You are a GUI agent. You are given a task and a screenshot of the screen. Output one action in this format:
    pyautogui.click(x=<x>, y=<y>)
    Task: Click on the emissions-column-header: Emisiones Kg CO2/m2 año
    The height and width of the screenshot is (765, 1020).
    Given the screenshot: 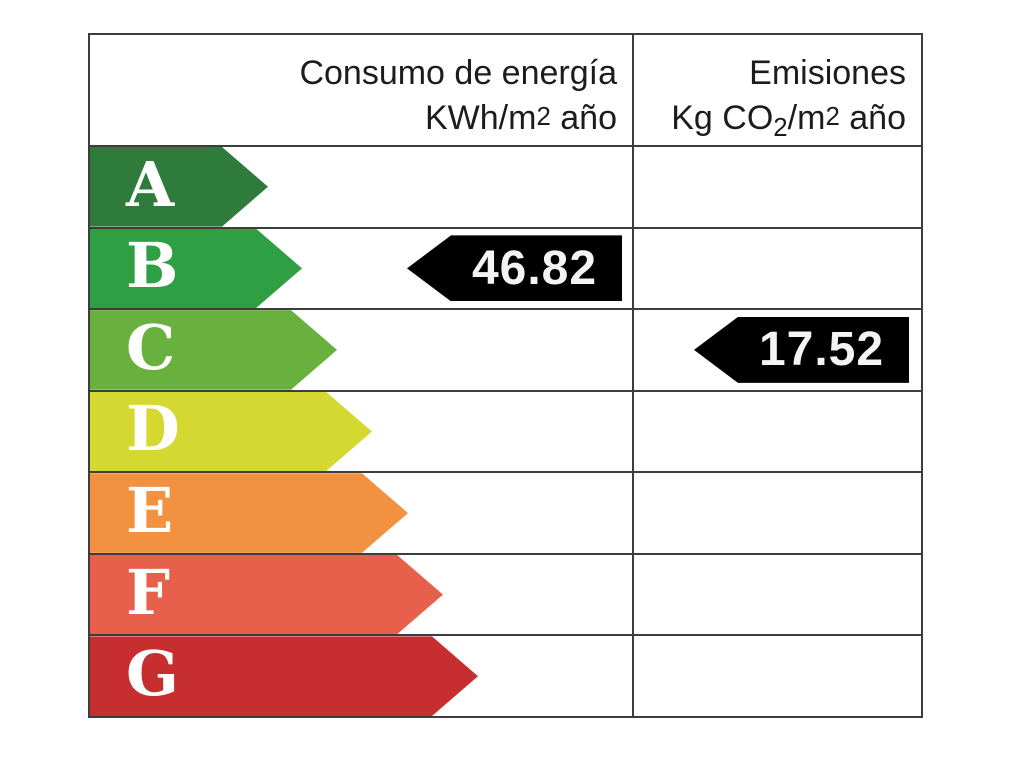 What is the action you would take?
    pyautogui.click(x=776, y=90)
    